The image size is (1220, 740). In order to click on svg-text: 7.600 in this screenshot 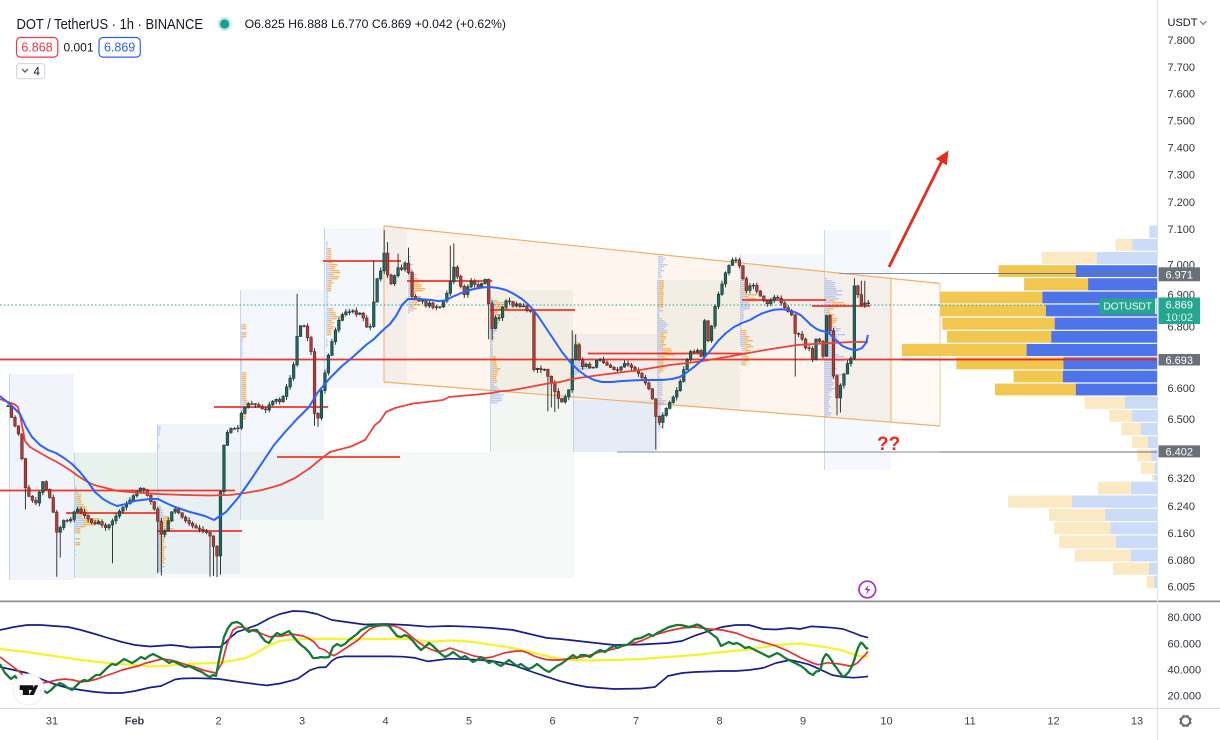, I will do `click(1182, 95)`.